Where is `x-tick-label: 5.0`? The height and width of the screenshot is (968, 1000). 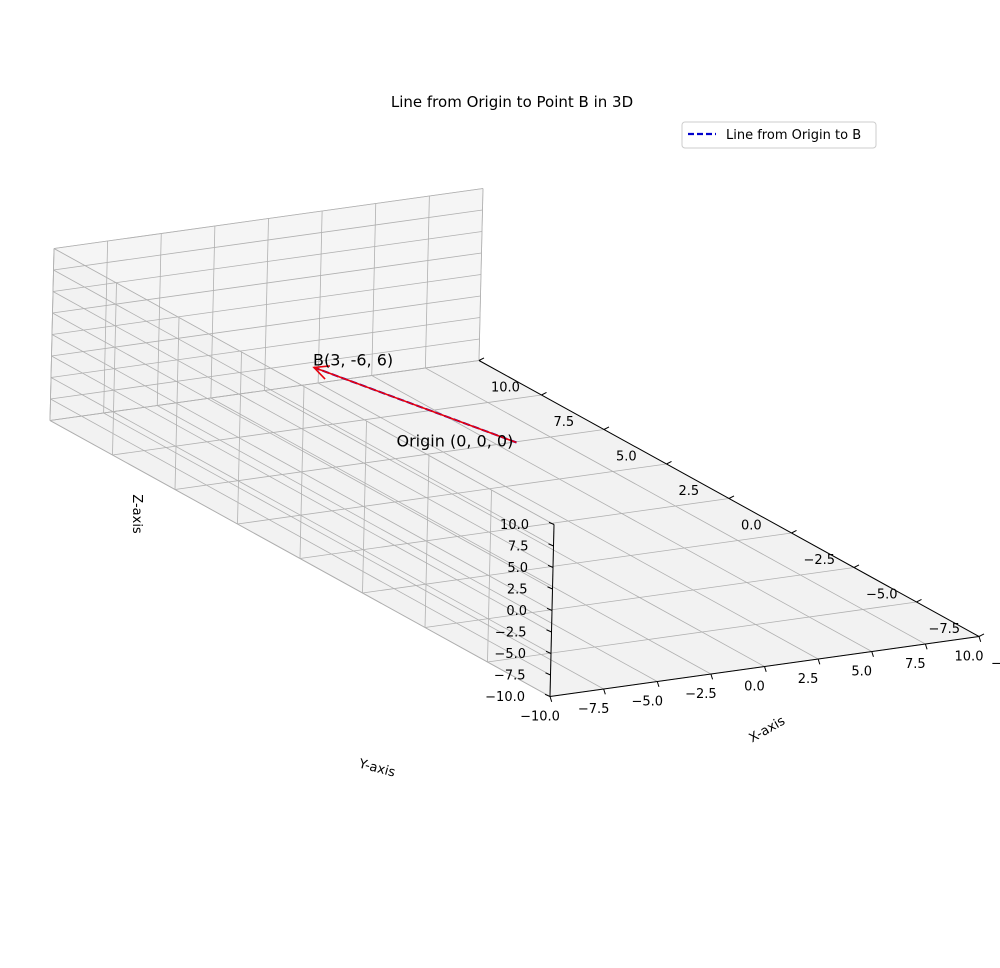
x-tick-label: 5.0 is located at coordinates (626, 457).